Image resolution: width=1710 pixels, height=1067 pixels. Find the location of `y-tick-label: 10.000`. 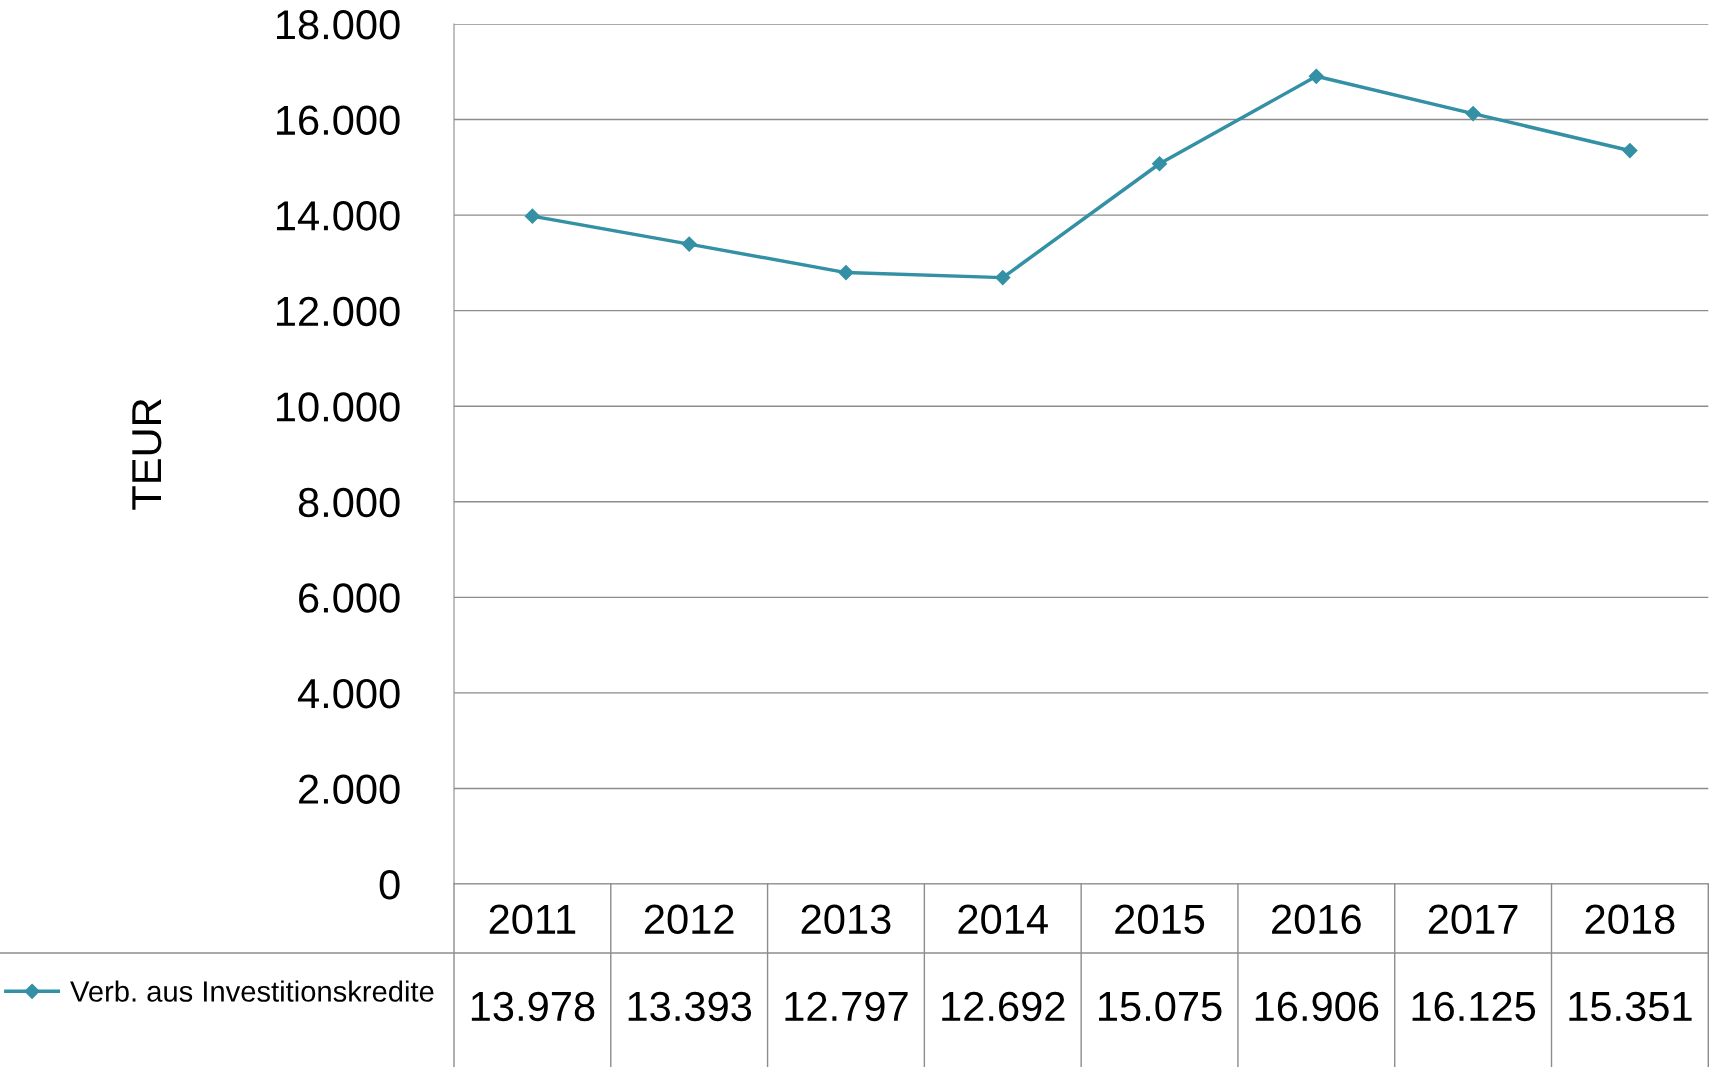

y-tick-label: 10.000 is located at coordinates (338, 407).